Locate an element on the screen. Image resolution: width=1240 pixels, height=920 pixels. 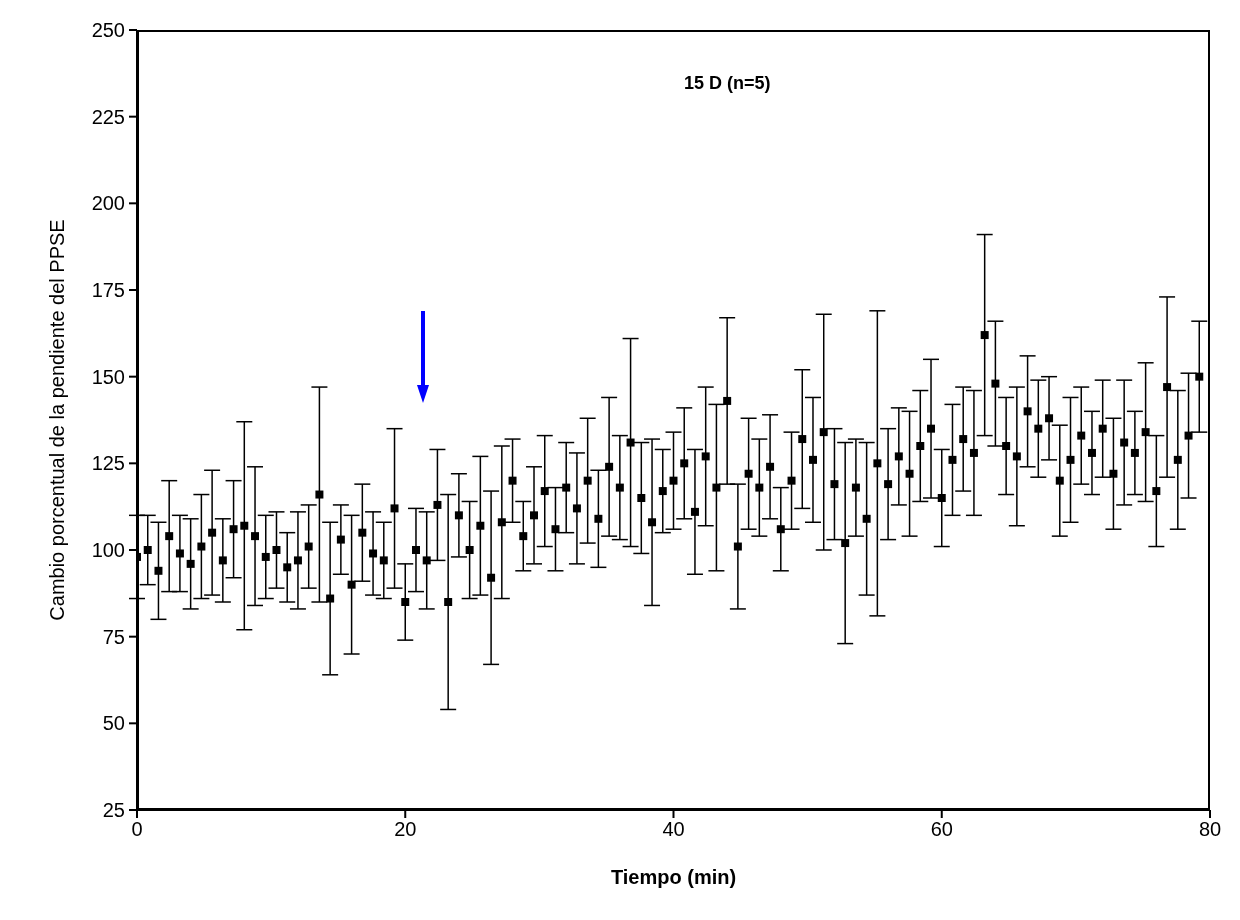
y-tick-label: 150 is located at coordinates (108, 376).